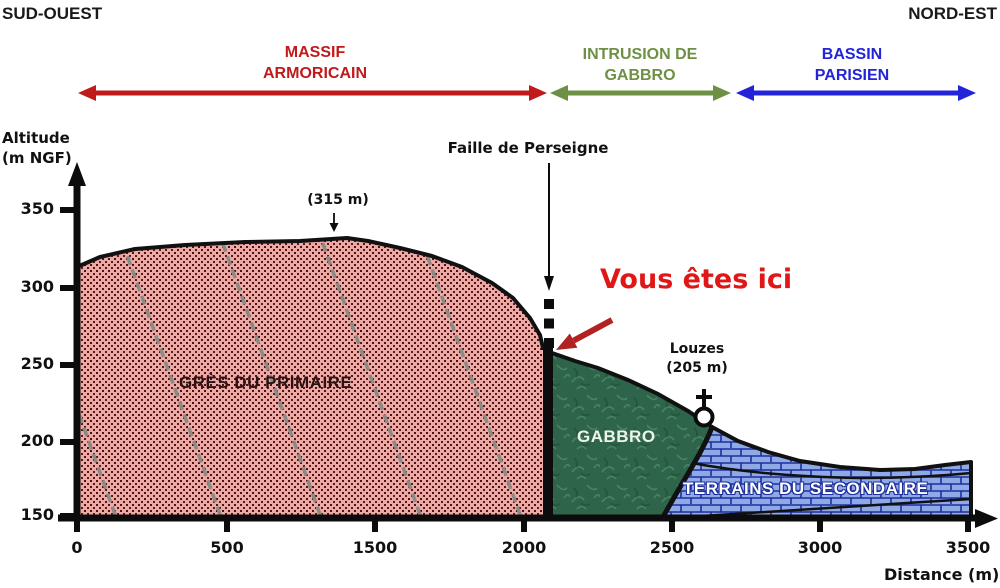 This screenshot has height=588, width=1000. Describe the element at coordinates (952, 13) in the screenshot. I see `compass-nord-est: NORD-EST` at that location.